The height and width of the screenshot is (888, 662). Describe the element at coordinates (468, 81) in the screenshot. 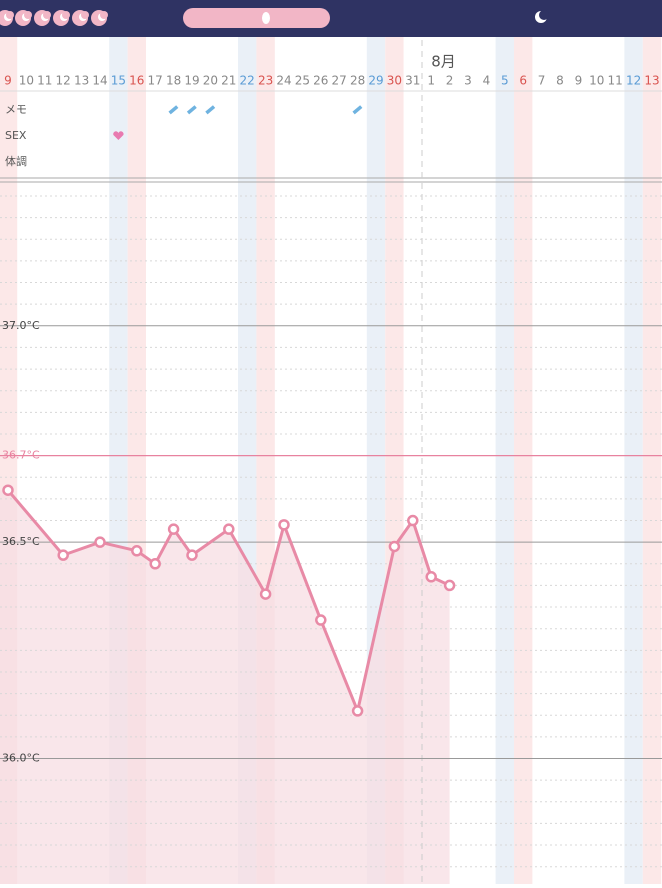

I see `x-tick-label: 3` at that location.